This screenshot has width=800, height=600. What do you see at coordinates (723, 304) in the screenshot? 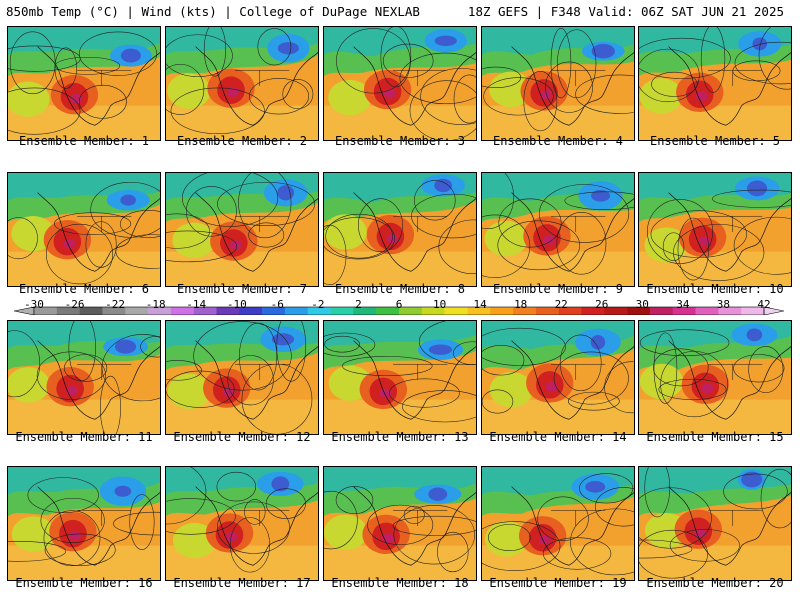
I see `colorbar-tick-label: 38` at bounding box center [723, 304].